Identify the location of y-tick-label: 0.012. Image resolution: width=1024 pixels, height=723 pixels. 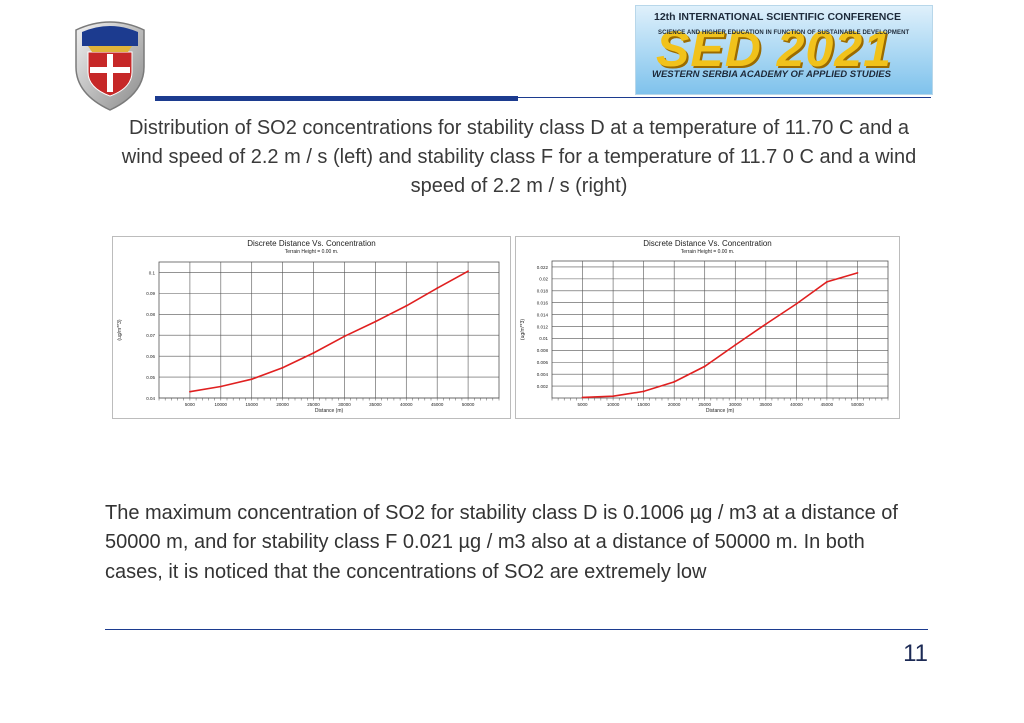
(543, 326).